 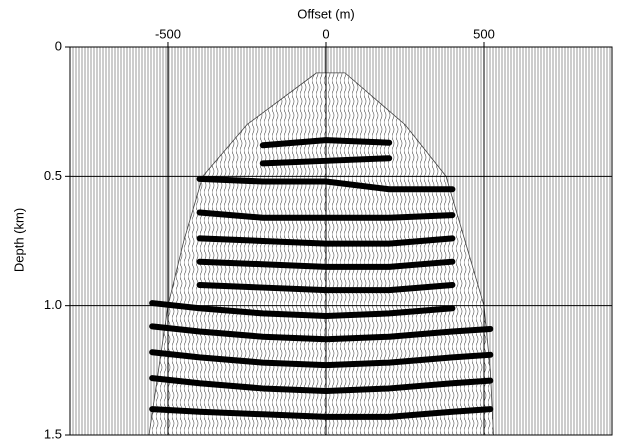 I want to click on x-axis-label: Offset (m), so click(x=326, y=13).